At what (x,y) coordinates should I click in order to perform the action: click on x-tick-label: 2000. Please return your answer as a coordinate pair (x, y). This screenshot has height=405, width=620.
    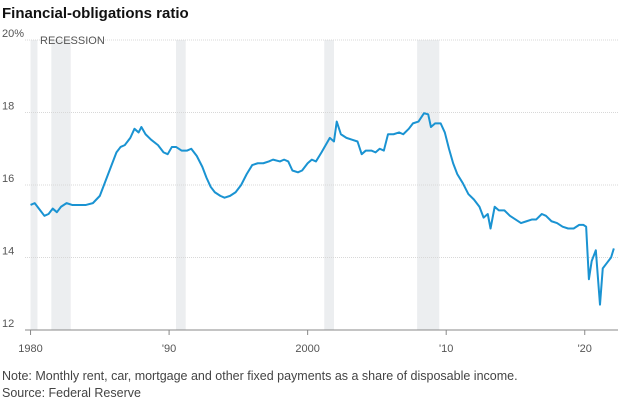
    Looking at the image, I should click on (307, 349).